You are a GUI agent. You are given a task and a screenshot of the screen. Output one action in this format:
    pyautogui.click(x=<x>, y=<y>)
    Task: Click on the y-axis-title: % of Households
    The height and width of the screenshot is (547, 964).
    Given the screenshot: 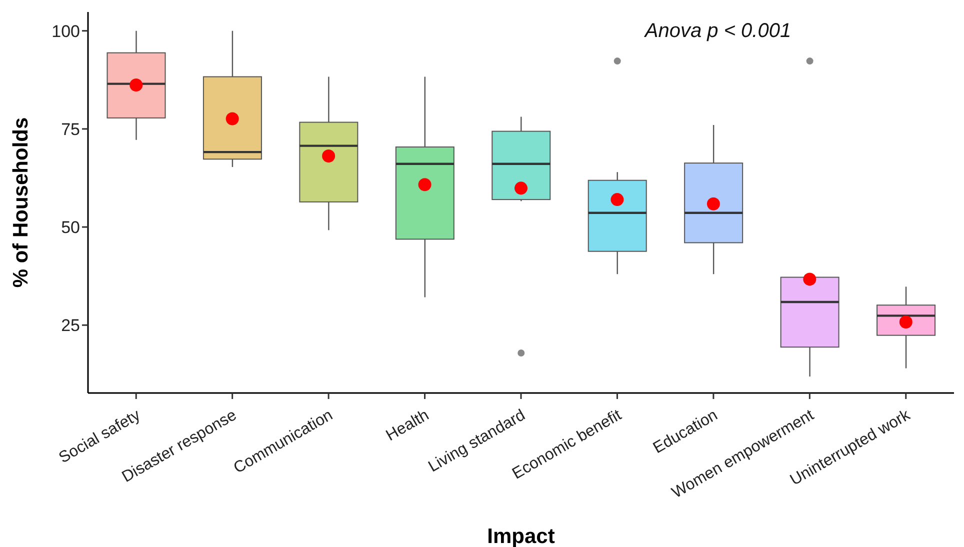 What is the action you would take?
    pyautogui.click(x=20, y=202)
    